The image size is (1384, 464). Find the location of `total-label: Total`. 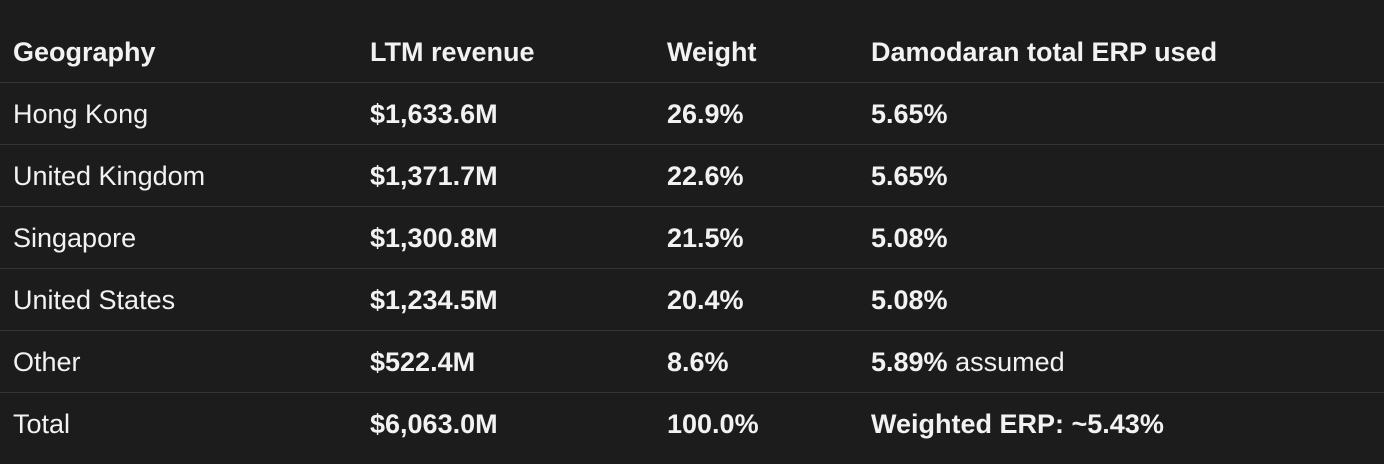

total-label: Total is located at coordinates (42, 424).